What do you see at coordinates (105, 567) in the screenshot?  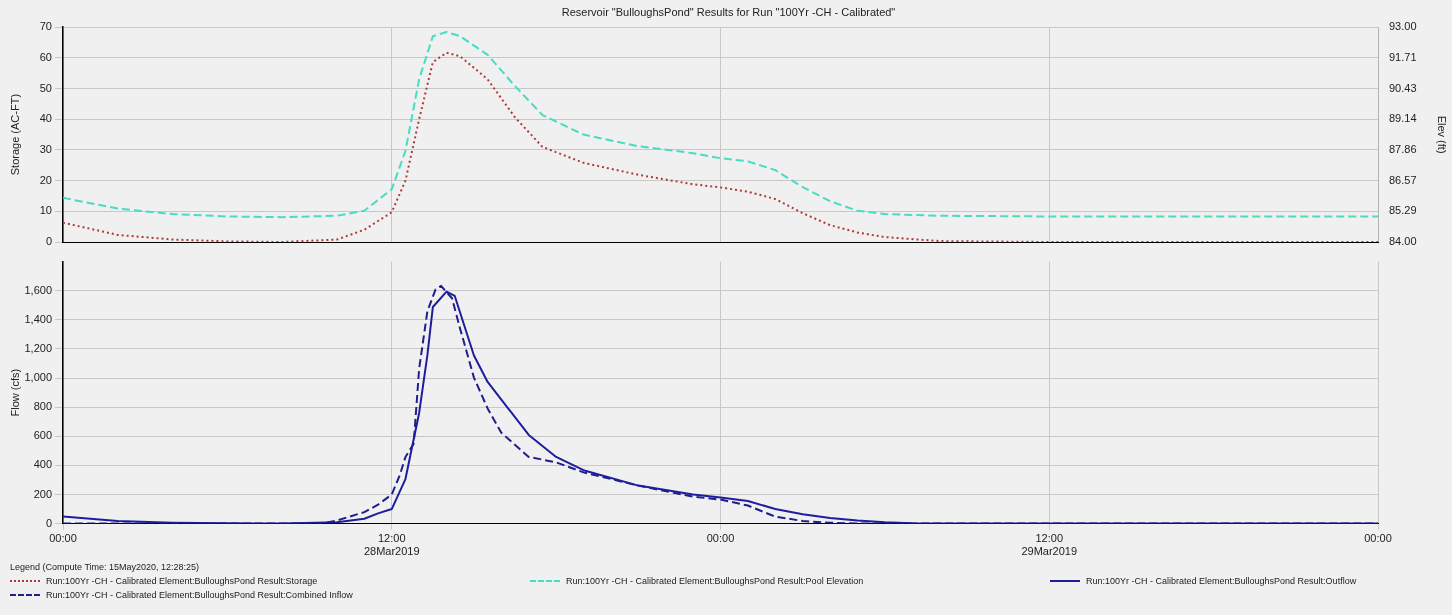 I see `legend-title: Legend (Compute Time: 15May2020, 12:28:25)` at bounding box center [105, 567].